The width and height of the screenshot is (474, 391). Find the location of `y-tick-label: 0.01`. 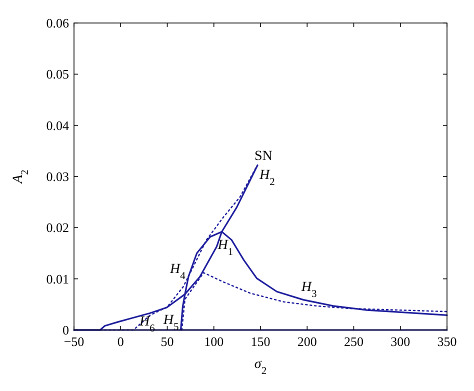

y-tick-label: 0.01 is located at coordinates (57, 278).